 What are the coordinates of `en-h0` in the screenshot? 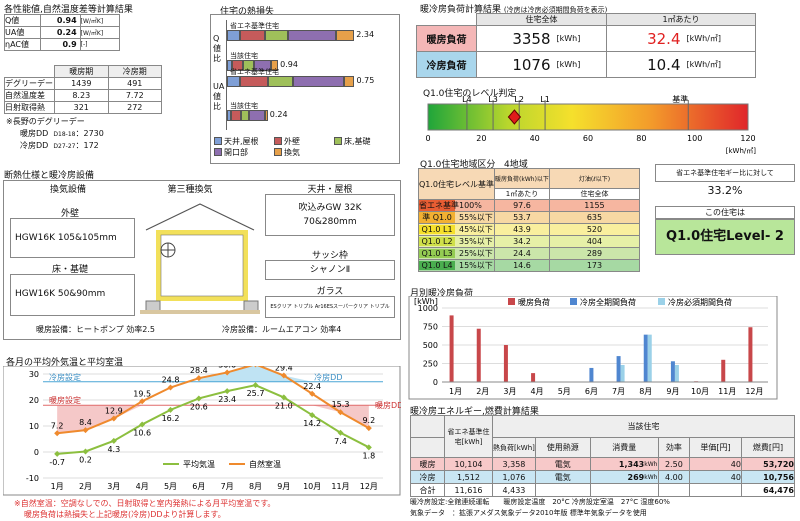 It's located at (427, 426).